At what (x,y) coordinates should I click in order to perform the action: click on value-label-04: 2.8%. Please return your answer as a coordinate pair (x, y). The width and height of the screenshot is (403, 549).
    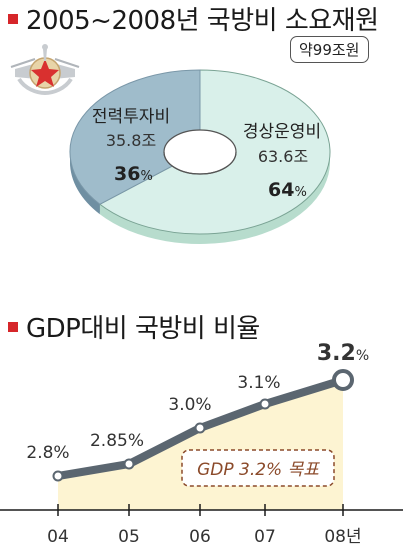
    Looking at the image, I should click on (47, 453).